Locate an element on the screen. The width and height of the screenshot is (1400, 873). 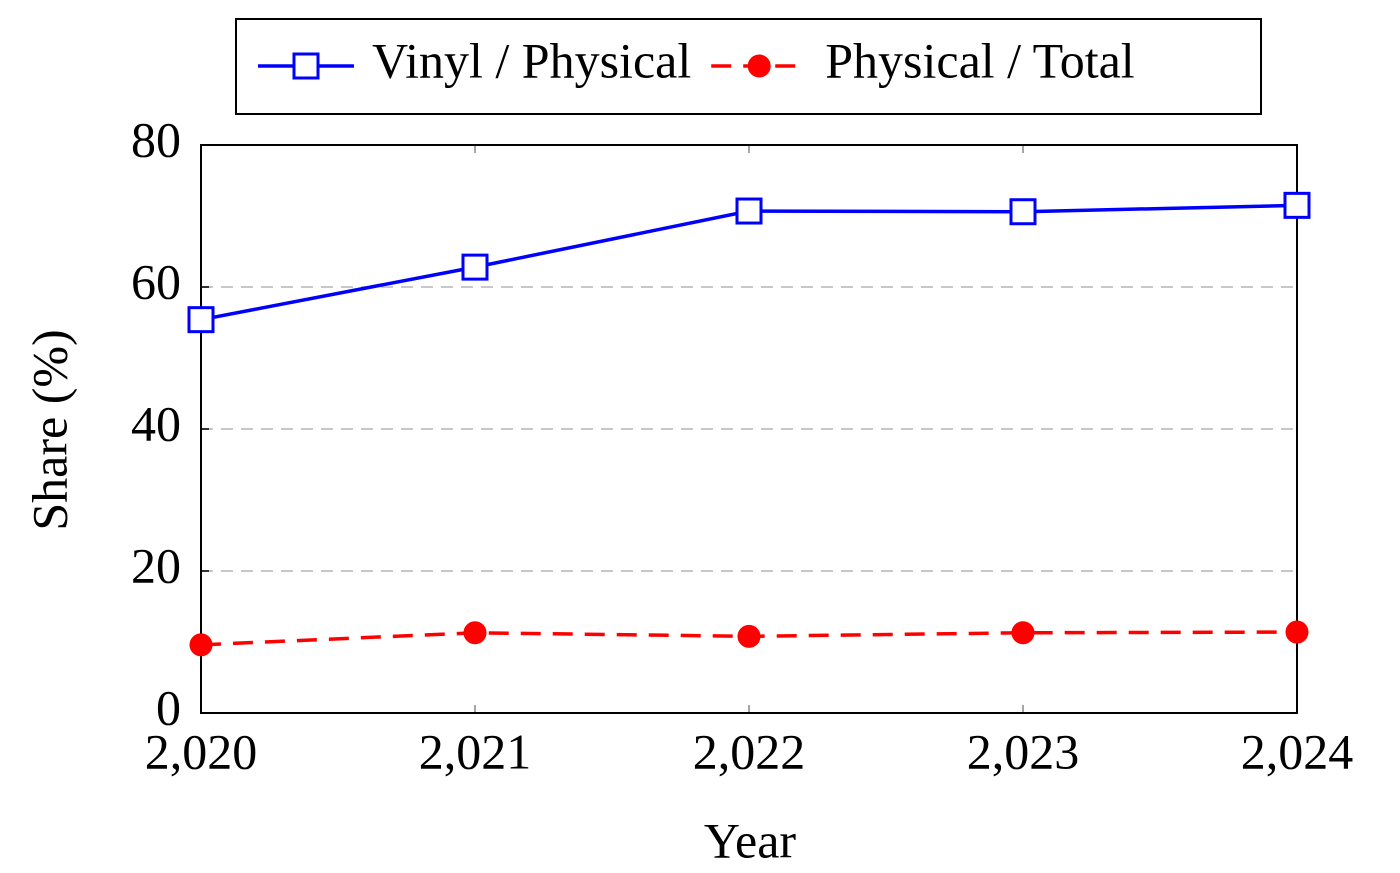
y-tick-label: 60 is located at coordinates (156, 281).